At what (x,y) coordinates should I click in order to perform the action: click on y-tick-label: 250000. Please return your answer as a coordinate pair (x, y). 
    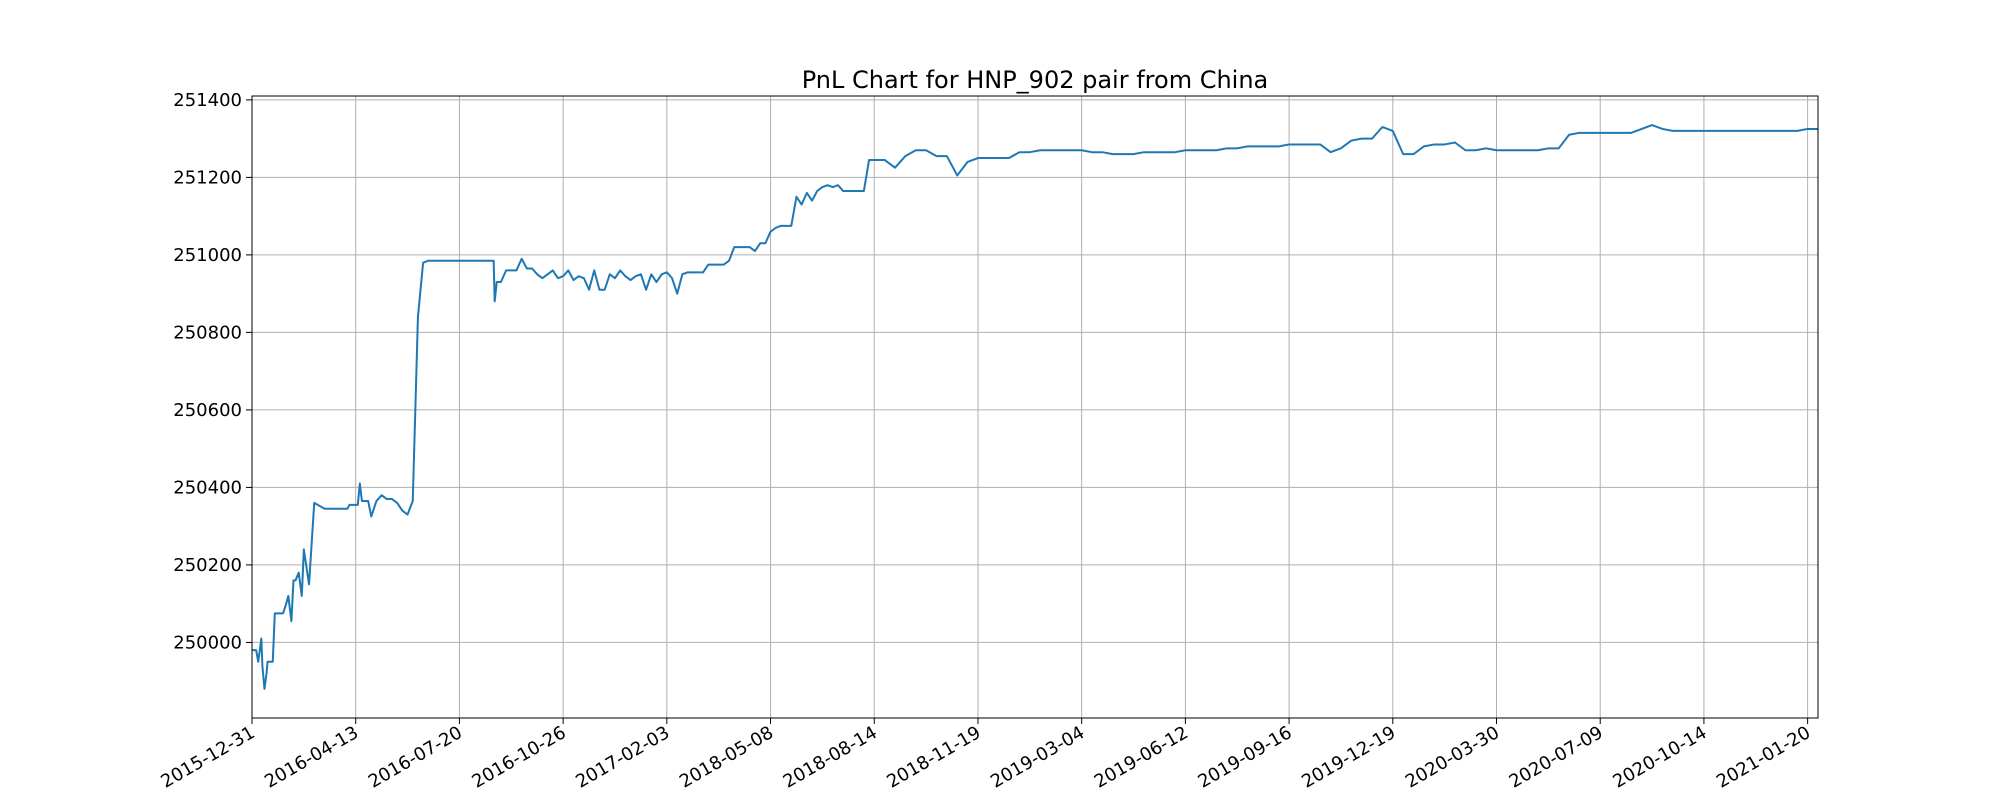
    Looking at the image, I should click on (207, 642).